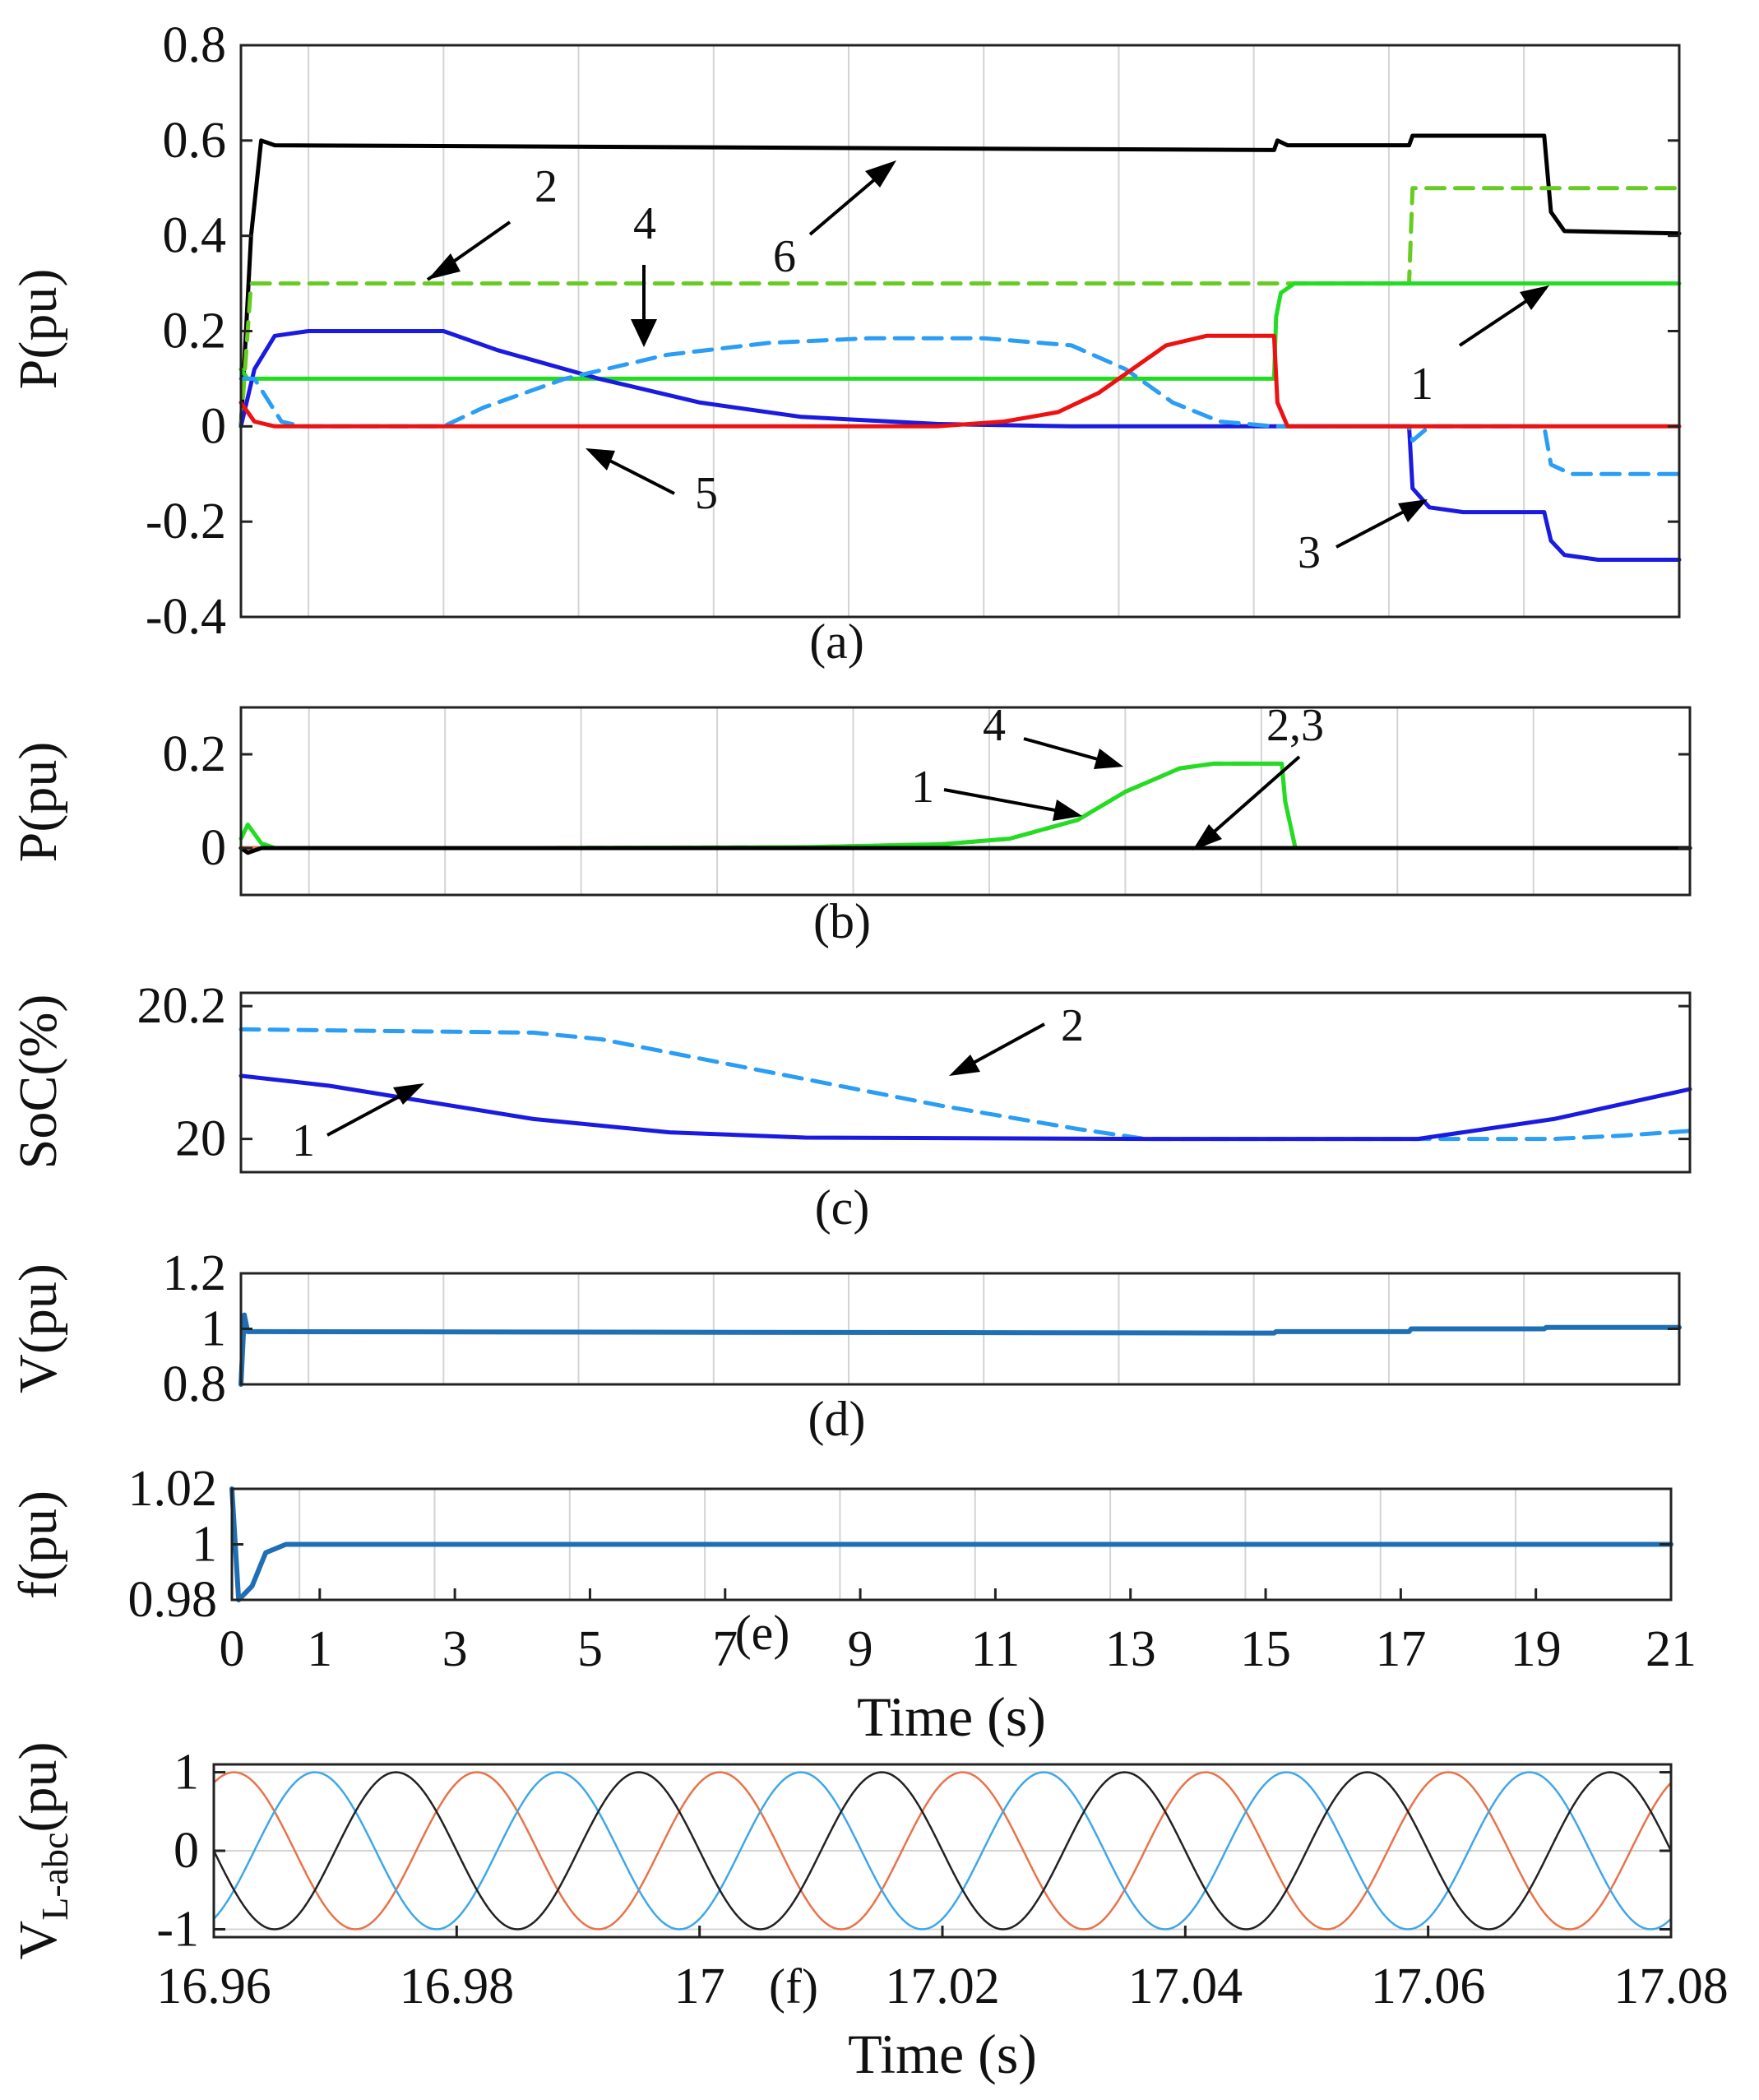 The image size is (1759, 2100). What do you see at coordinates (455, 1649) in the screenshot?
I see `xtick-label-e-2: 3` at bounding box center [455, 1649].